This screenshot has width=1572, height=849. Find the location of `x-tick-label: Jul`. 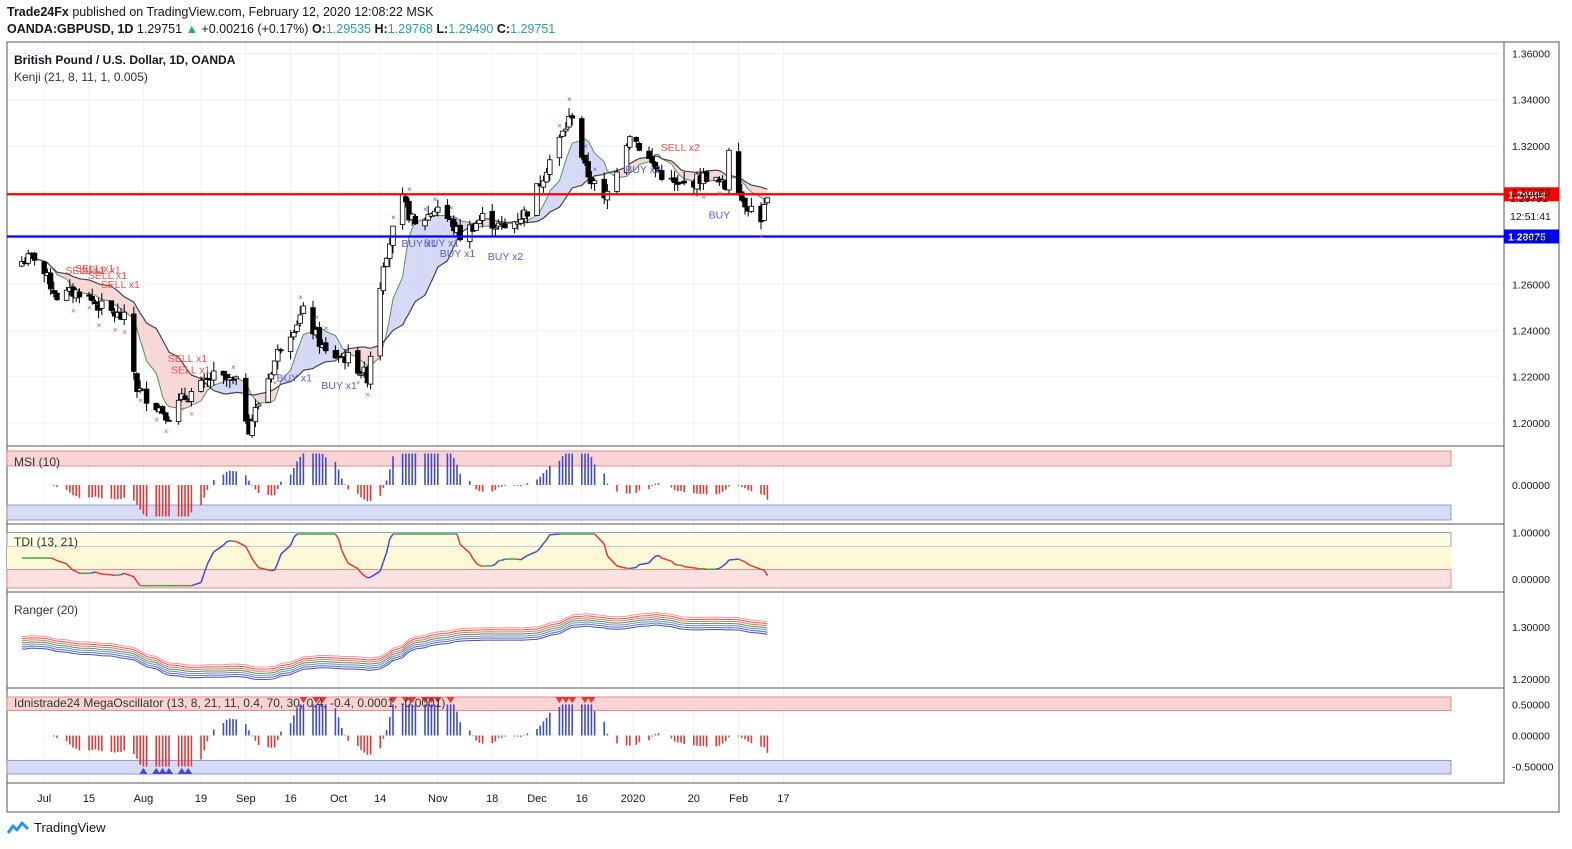

x-tick-label: Jul is located at coordinates (44, 799).